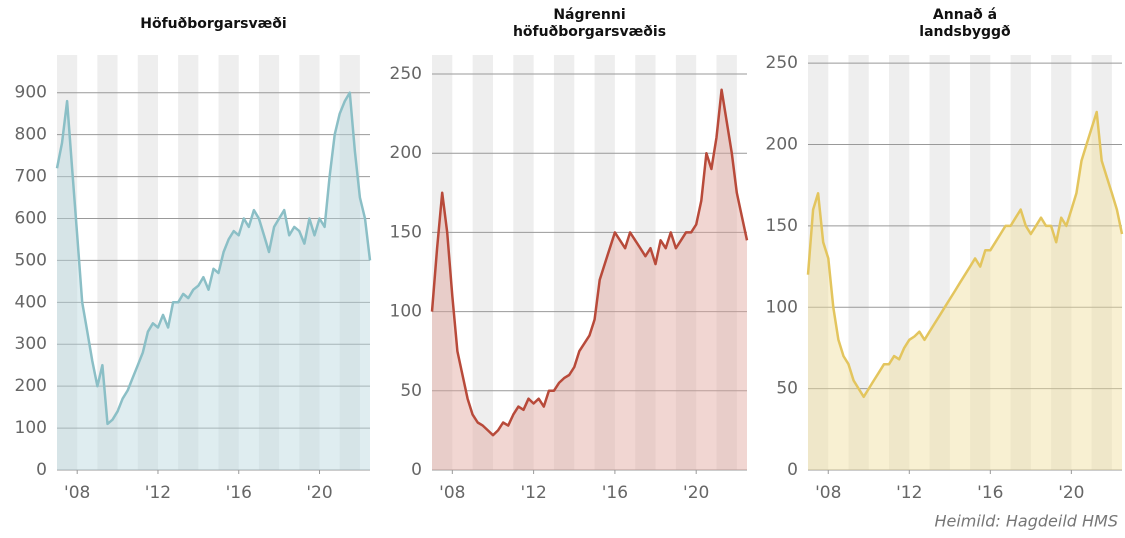 The width and height of the screenshot is (1125, 538). Describe the element at coordinates (589, 15) in the screenshot. I see `chart-title: Nágrenni` at that location.